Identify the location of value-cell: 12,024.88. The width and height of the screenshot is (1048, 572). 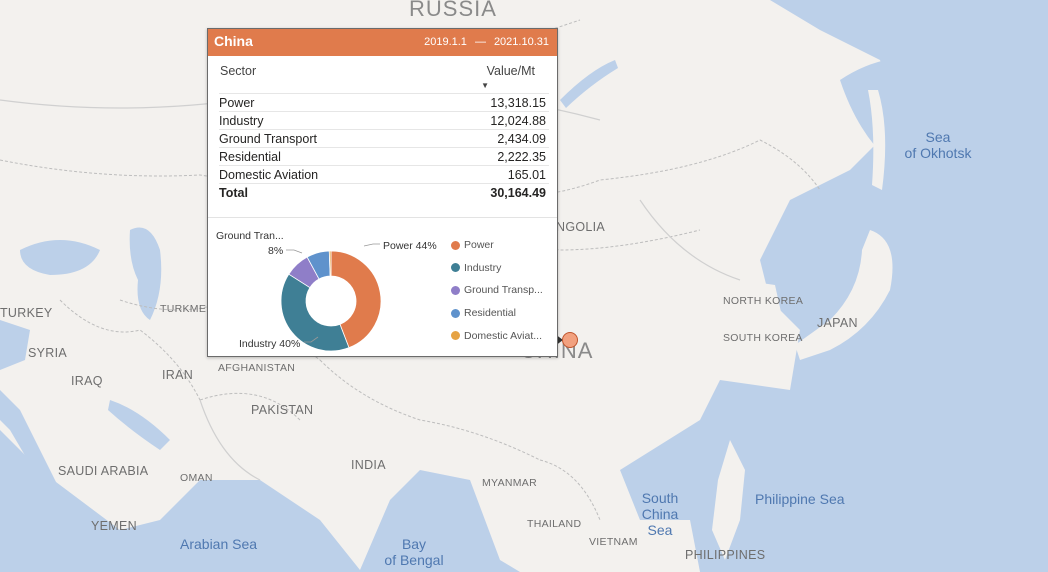
(484, 120).